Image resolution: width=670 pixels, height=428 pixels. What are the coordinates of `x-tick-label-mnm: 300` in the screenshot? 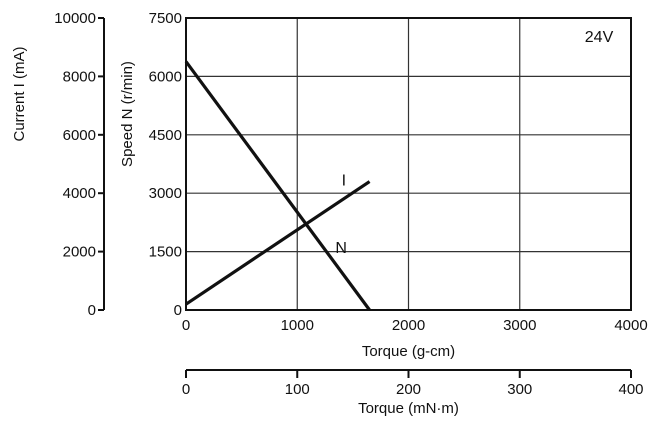 It's located at (519, 389).